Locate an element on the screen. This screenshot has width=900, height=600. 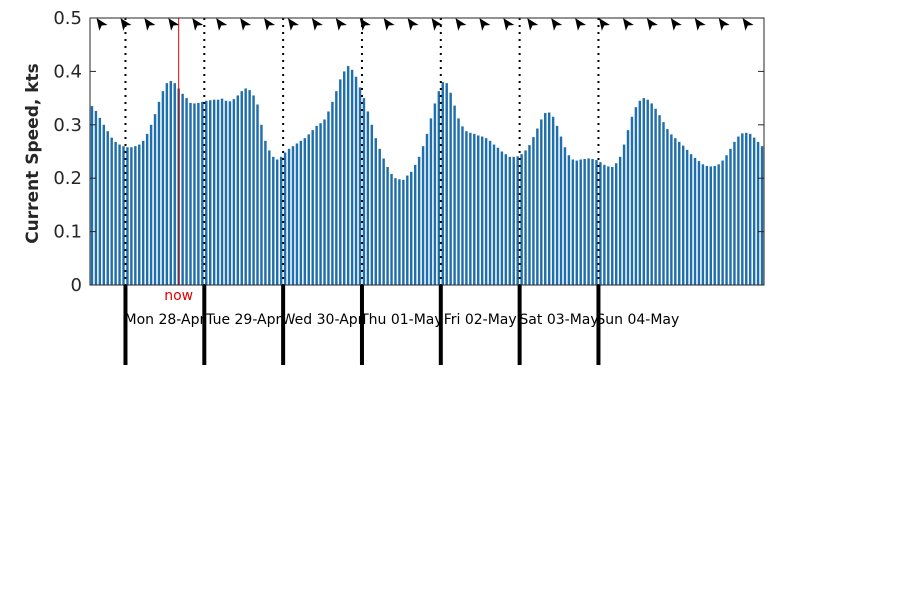
day-label: Tue 29-Apr is located at coordinates (243, 320).